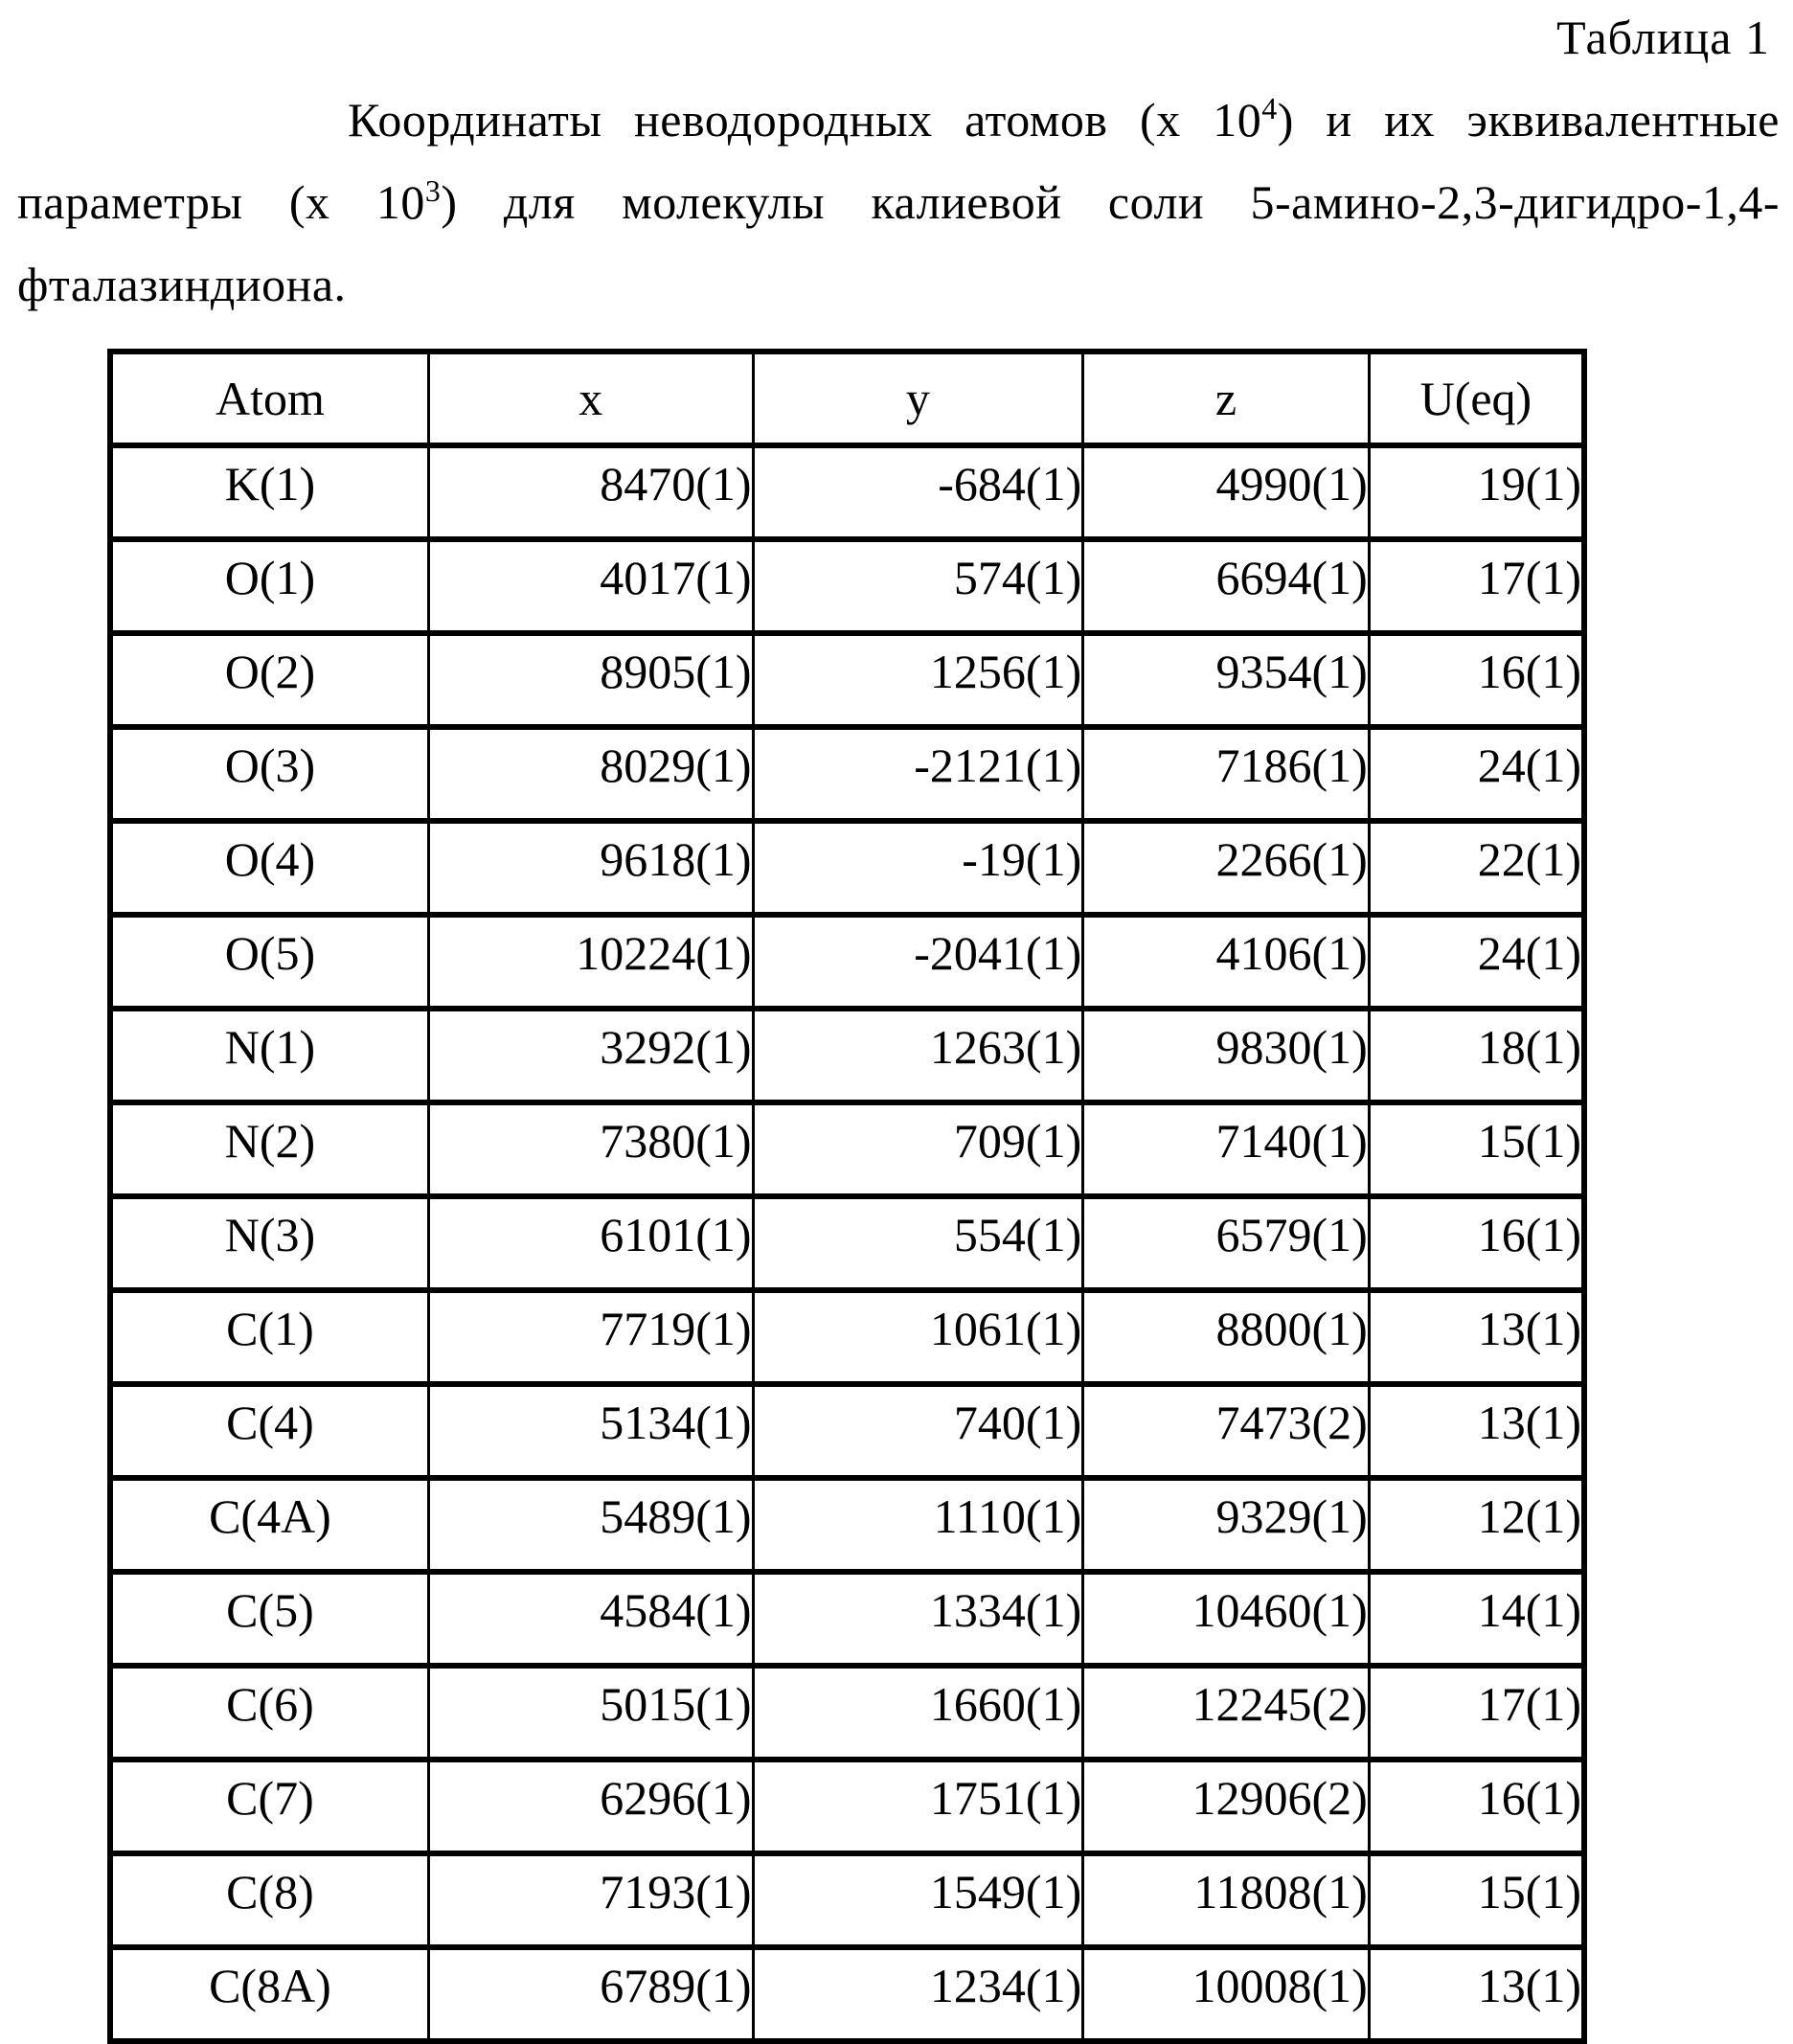 The image size is (1793, 2044). I want to click on caption-text-part1: Координаты неводородных атомов (х 10, so click(805, 120).